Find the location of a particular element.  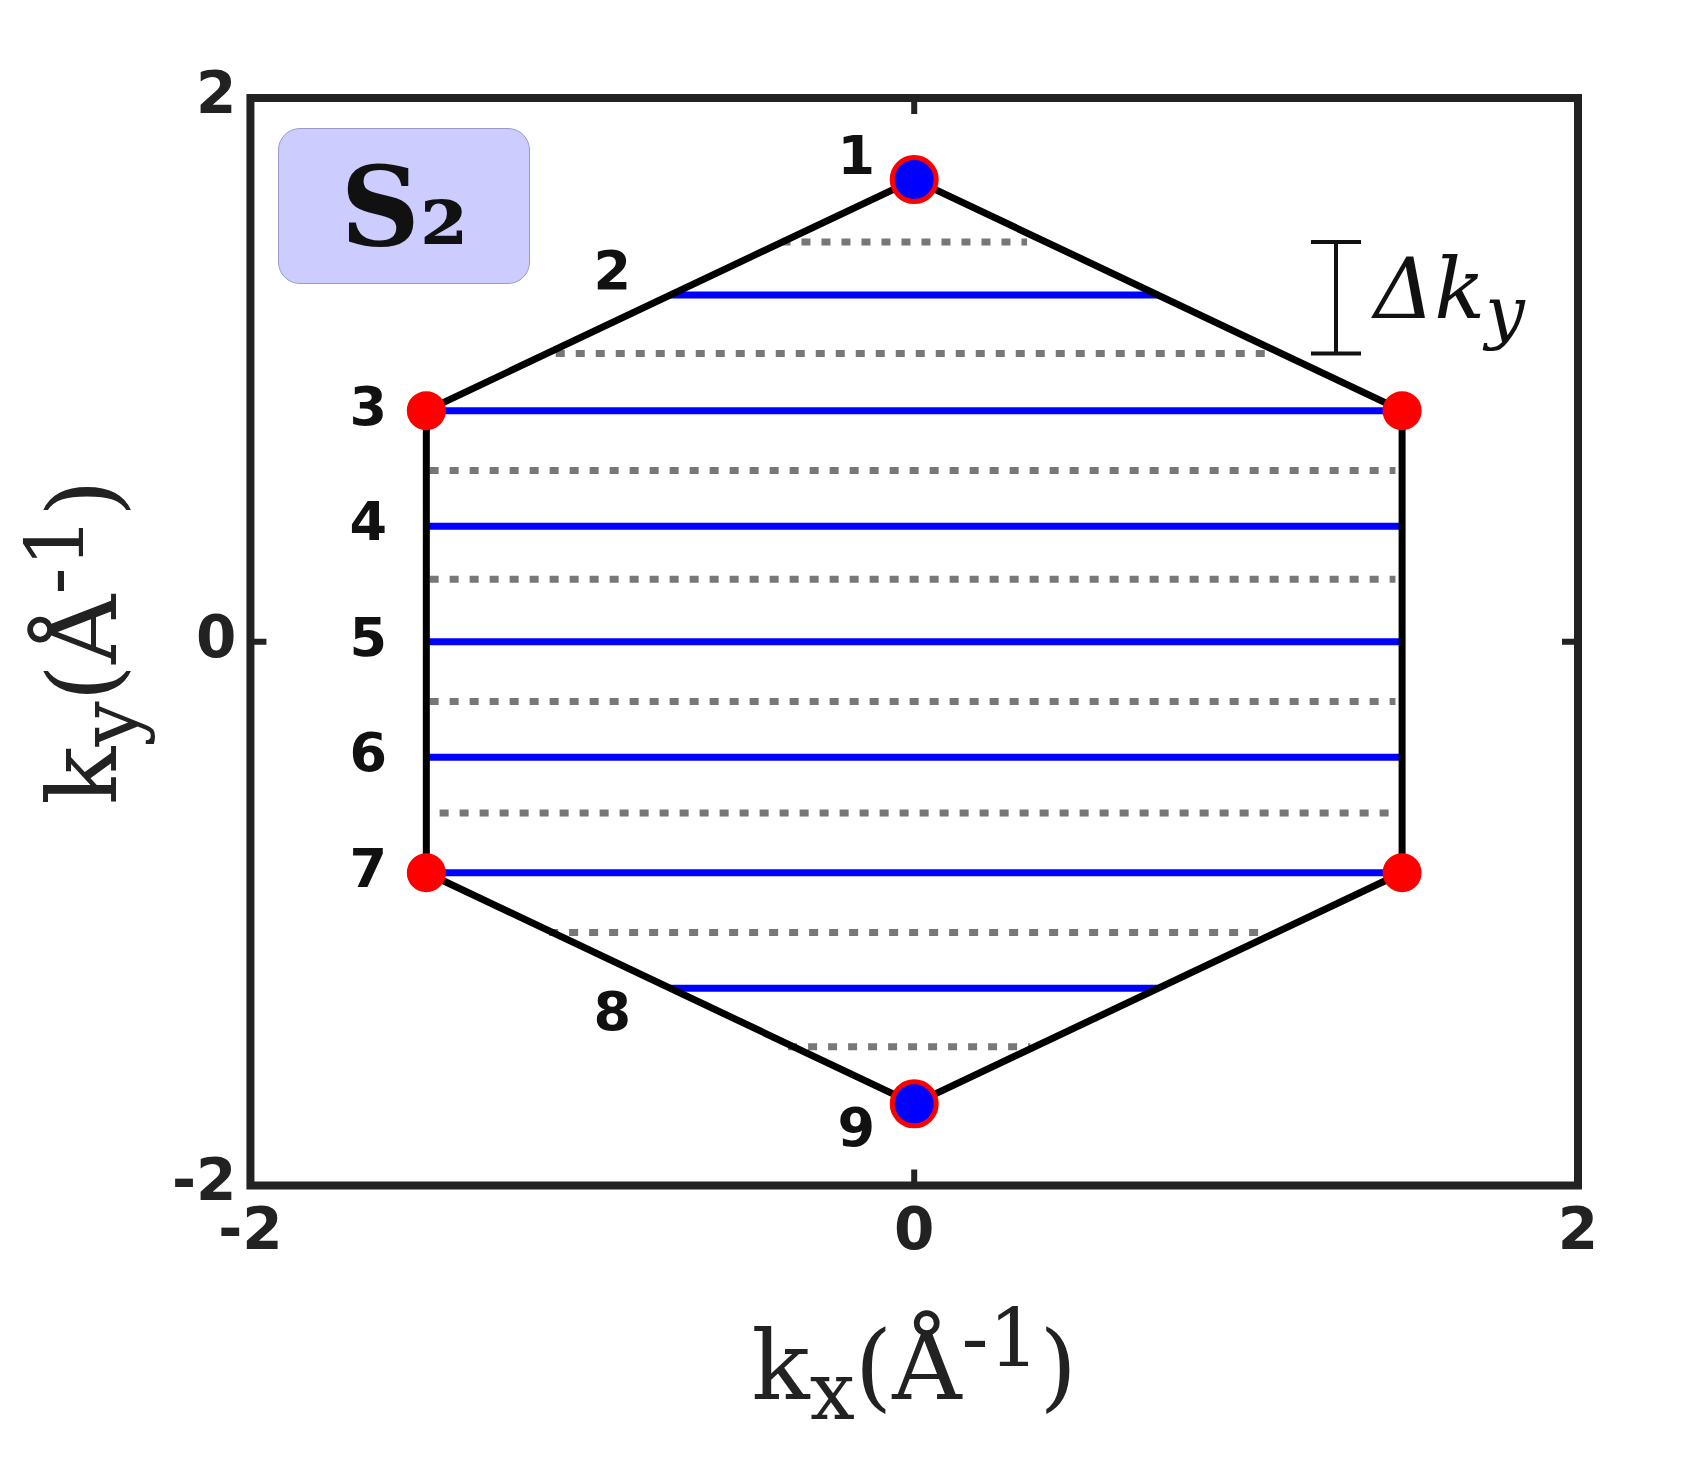

annotation: 5 is located at coordinates (368, 637).